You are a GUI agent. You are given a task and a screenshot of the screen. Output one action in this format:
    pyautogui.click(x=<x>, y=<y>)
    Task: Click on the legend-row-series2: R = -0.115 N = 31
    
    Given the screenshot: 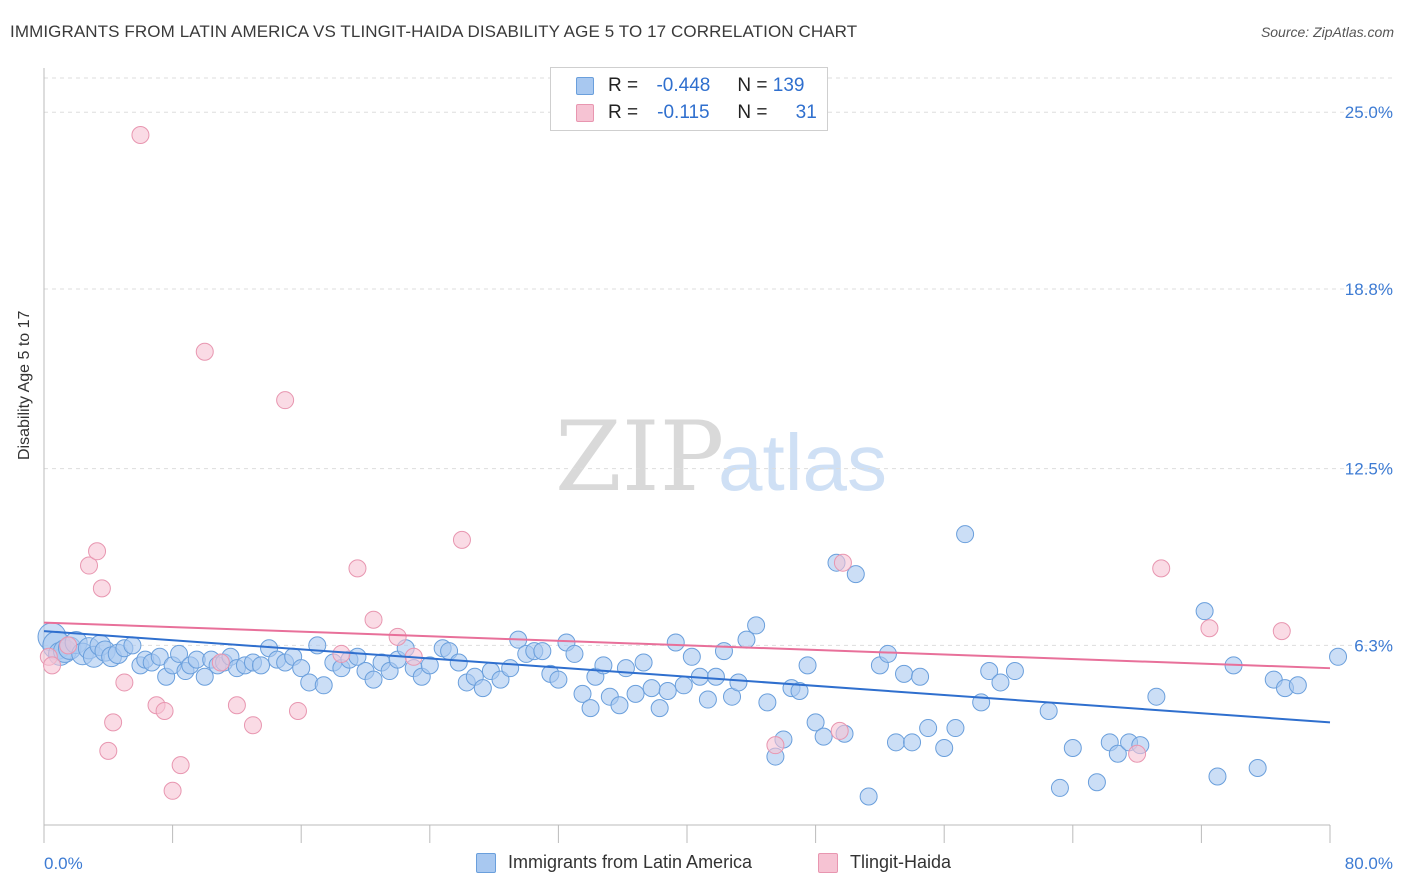 What is the action you would take?
    pyautogui.click(x=696, y=113)
    